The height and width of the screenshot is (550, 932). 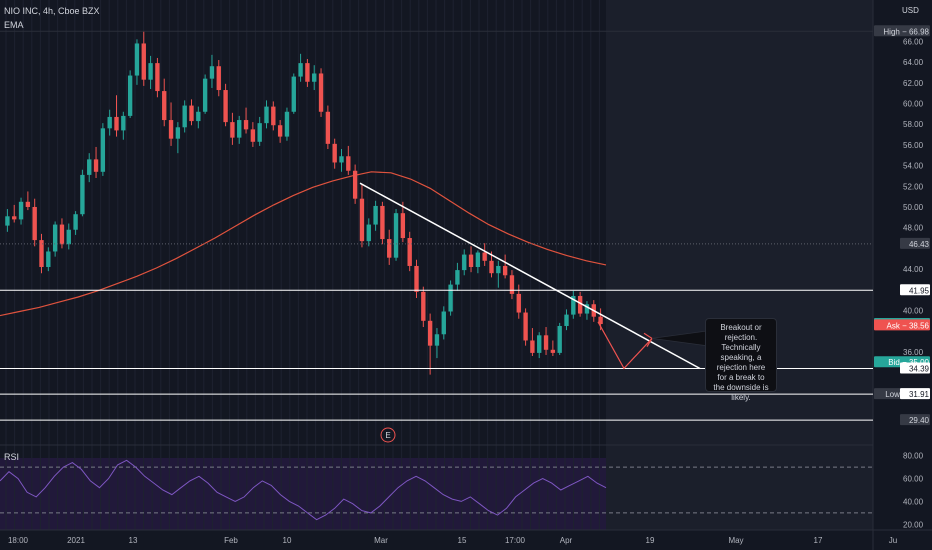 What do you see at coordinates (133, 540) in the screenshot?
I see `time-tick-label: 13` at bounding box center [133, 540].